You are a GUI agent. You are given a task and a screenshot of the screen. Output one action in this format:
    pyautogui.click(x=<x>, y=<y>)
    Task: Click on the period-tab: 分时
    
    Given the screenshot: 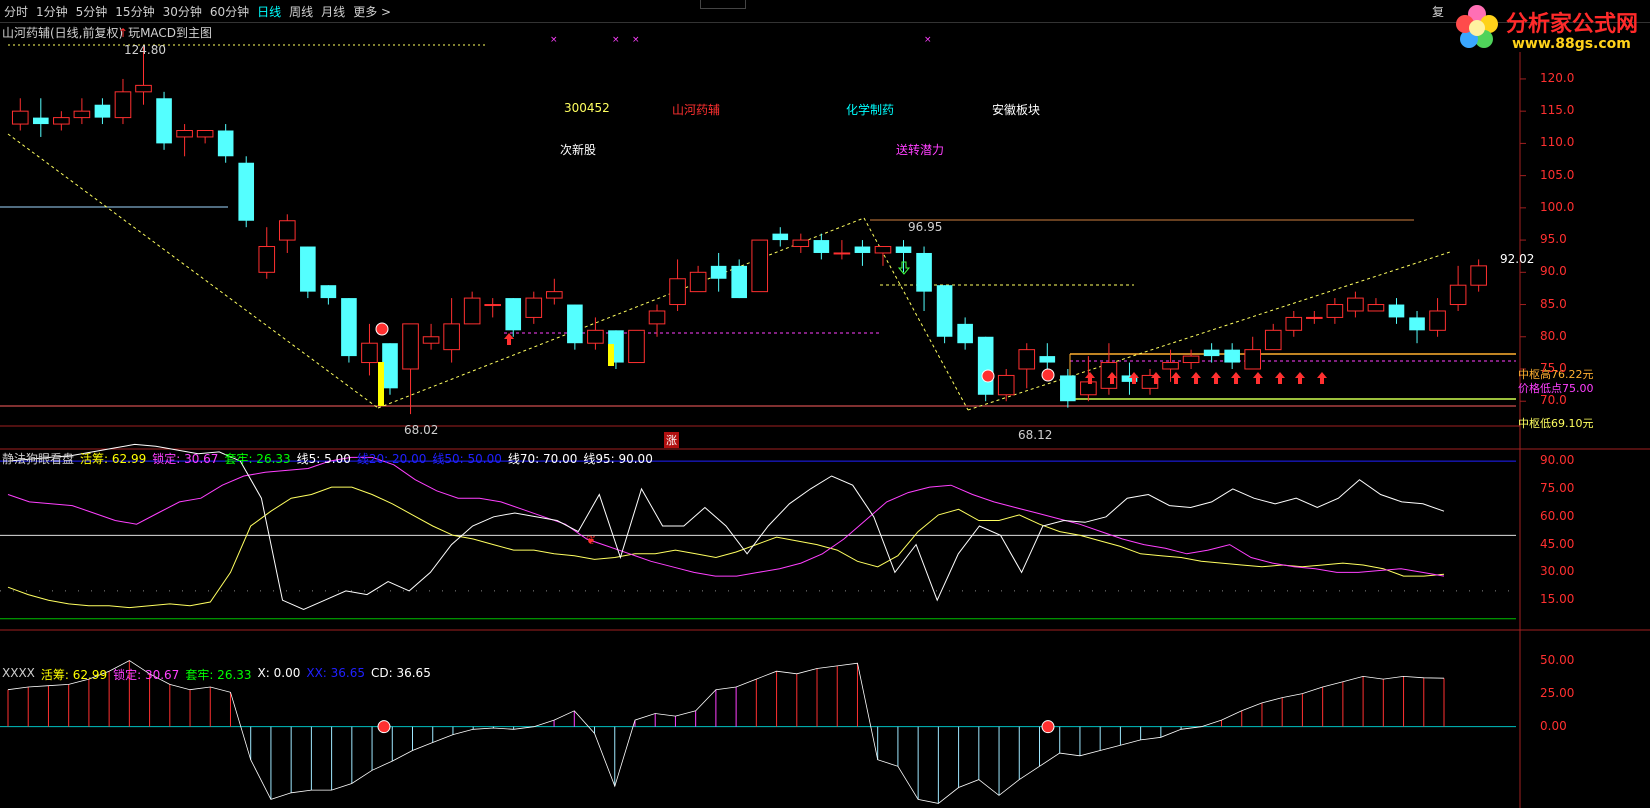 What is the action you would take?
    pyautogui.click(x=16, y=12)
    